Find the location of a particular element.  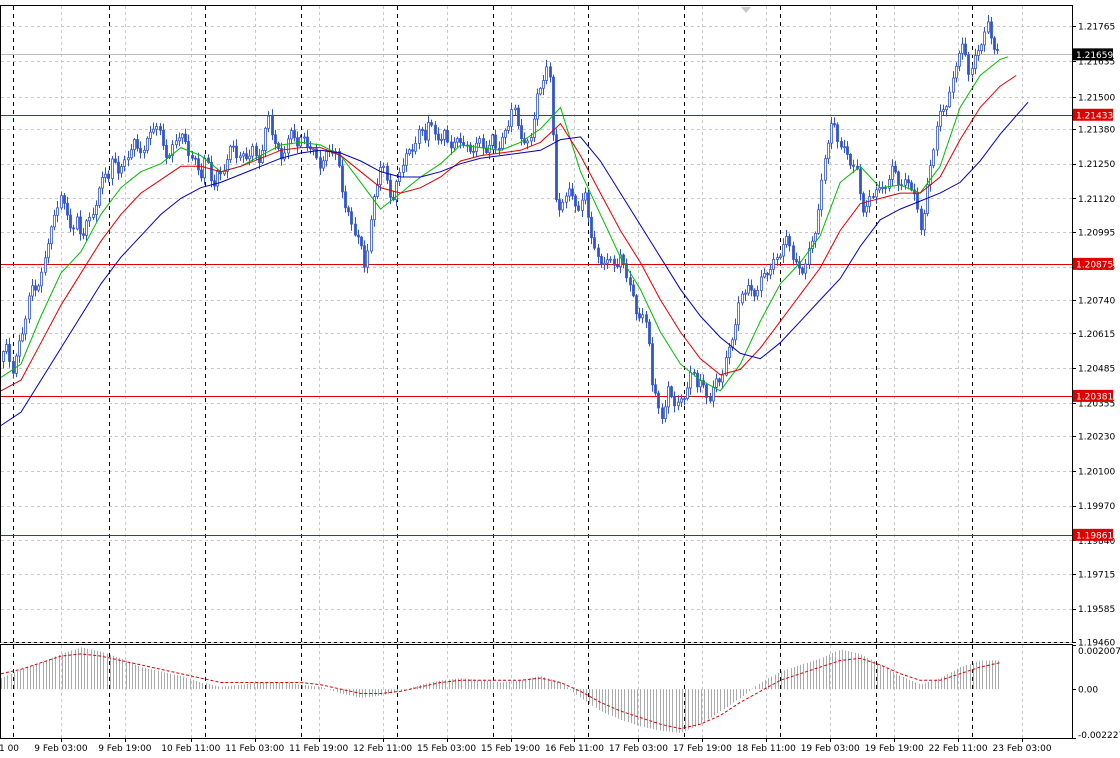

indicator-tick-labels: 0.002007 0.00 -0.002227 is located at coordinates (1096, 693).